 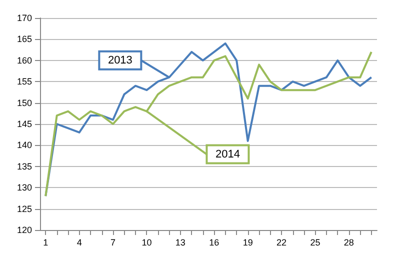 I want to click on y-tick-label: 155, so click(x=24, y=81).